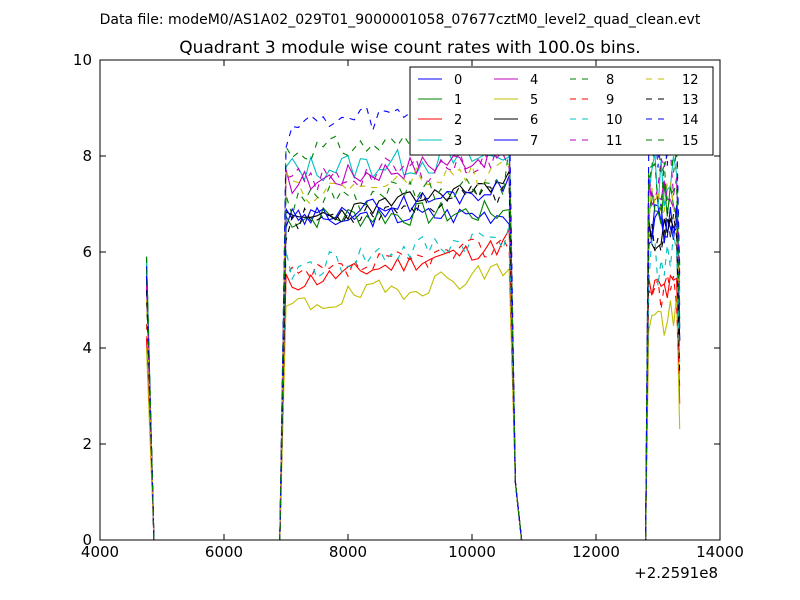 This screenshot has height=600, width=800. Describe the element at coordinates (472, 552) in the screenshot. I see `x-tick-label: 10000` at that location.